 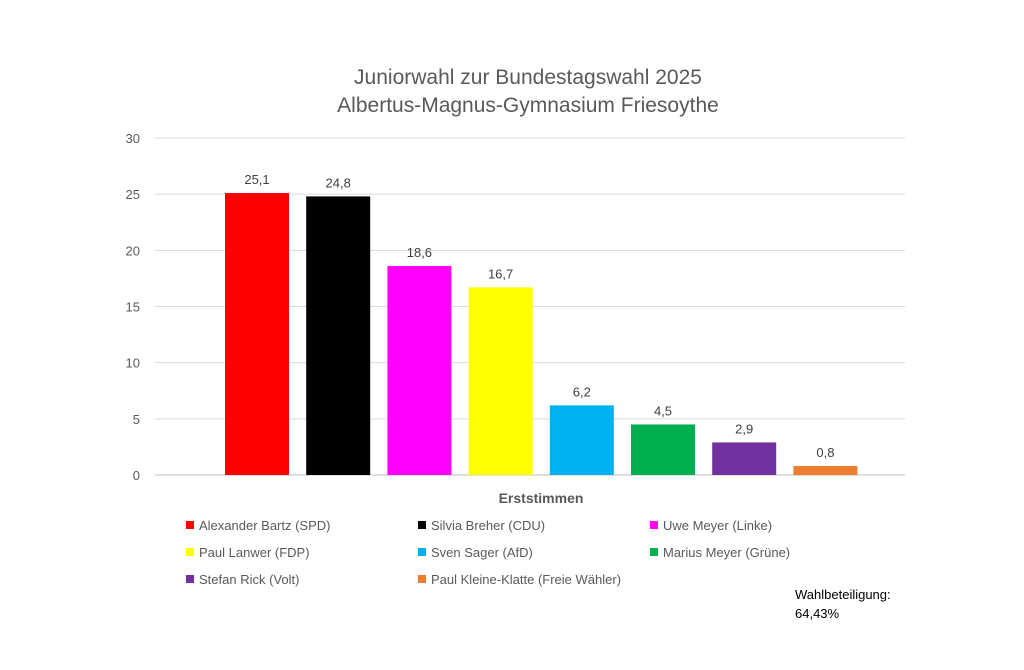 I want to click on chart-title-line-1: Juniorwahl zur Bundestagswahl 2025, so click(x=528, y=77).